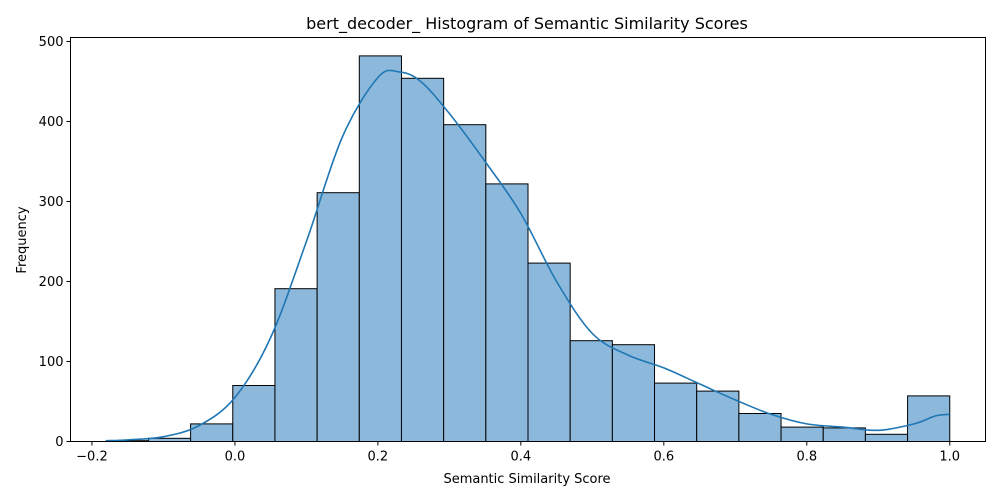 The height and width of the screenshot is (500, 1000). Describe the element at coordinates (806, 457) in the screenshot. I see `x-tick-label: 0.8` at that location.